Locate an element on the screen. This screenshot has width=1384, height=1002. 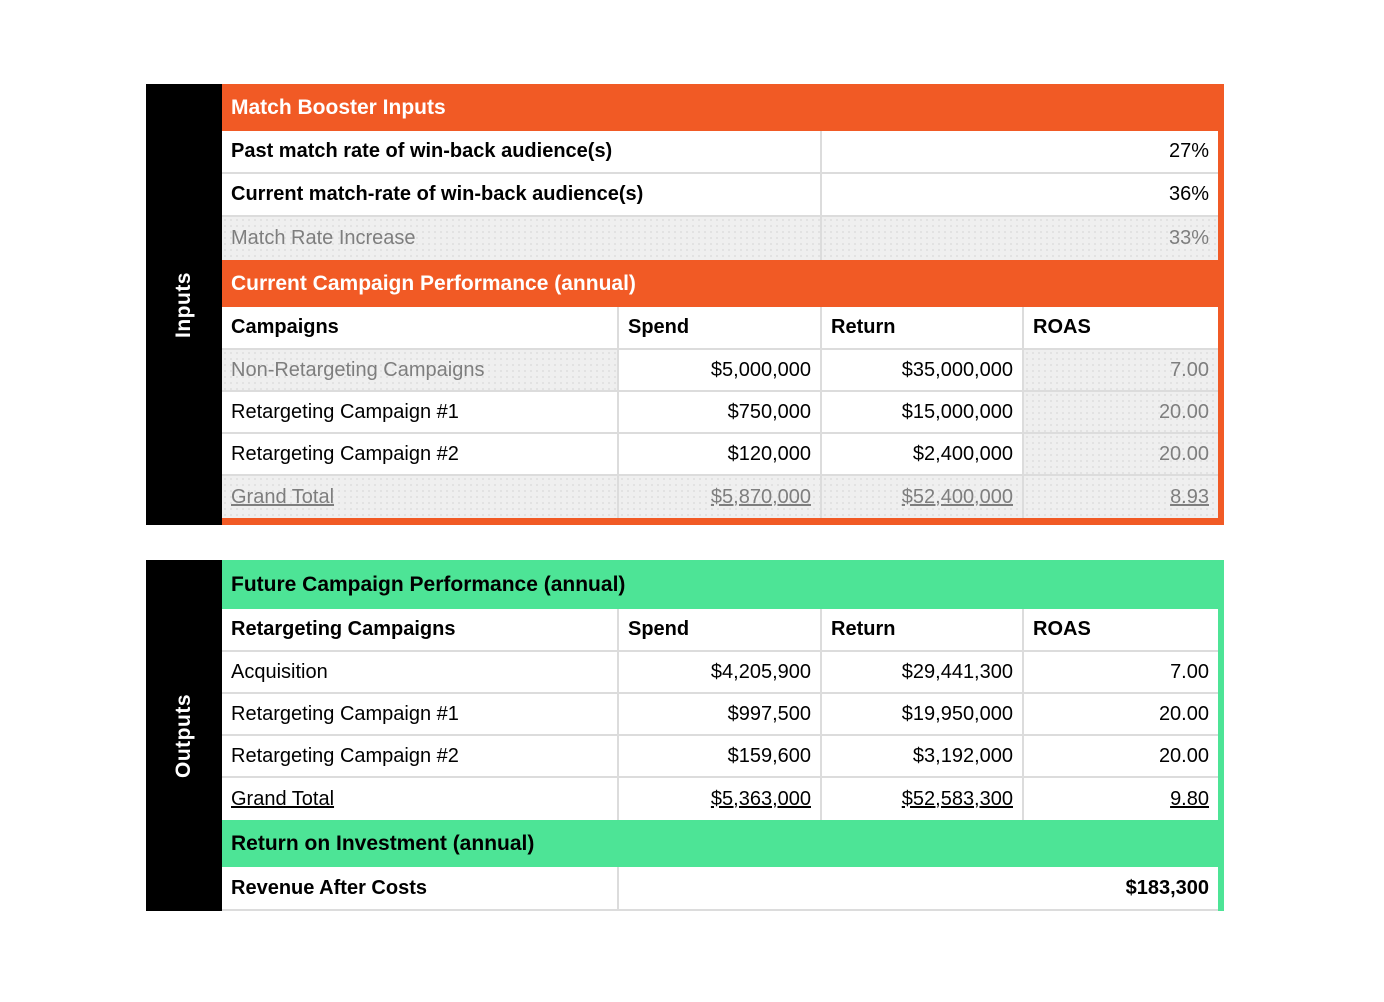
spend-cell: $5,870,000 is located at coordinates (718, 497).